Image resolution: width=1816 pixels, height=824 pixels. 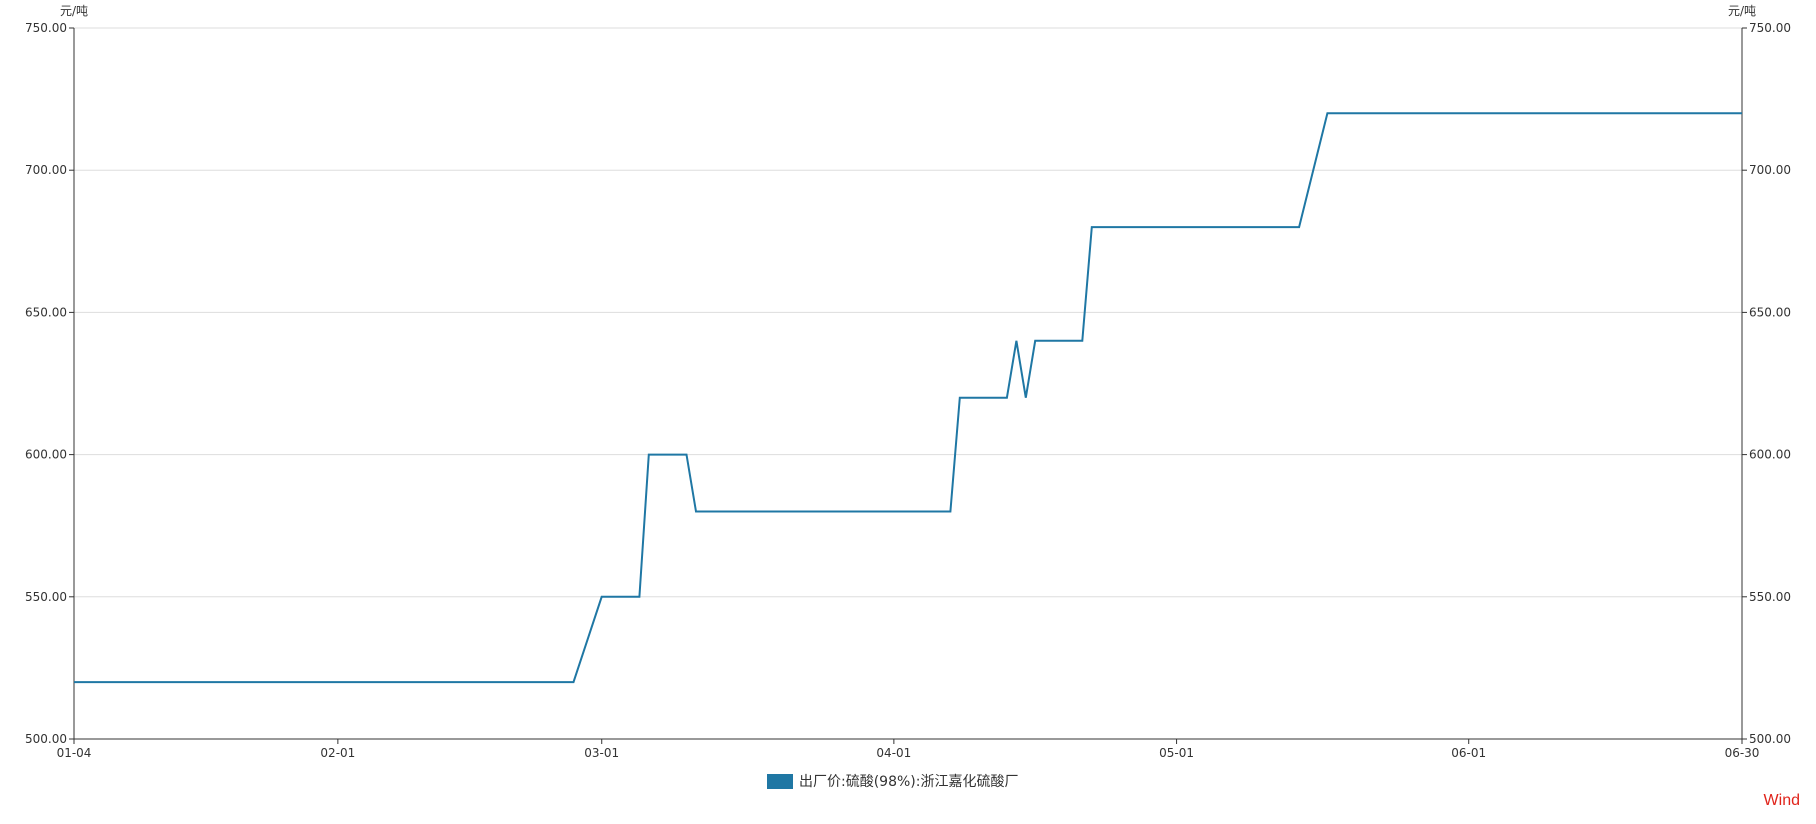 What do you see at coordinates (337, 753) in the screenshot?
I see `x-tick-label: 02-01` at bounding box center [337, 753].